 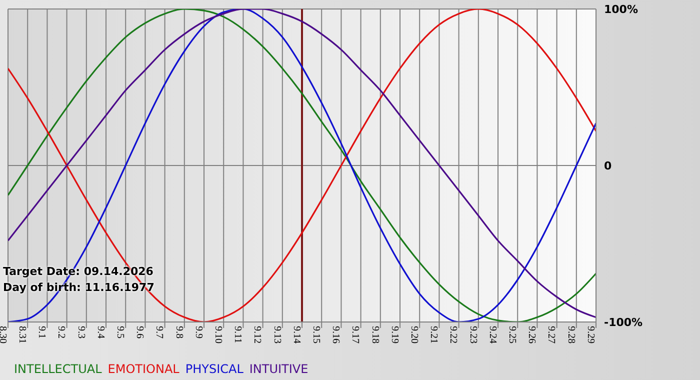 I want to click on x-tick-label: 9.23, so click(x=472, y=335).